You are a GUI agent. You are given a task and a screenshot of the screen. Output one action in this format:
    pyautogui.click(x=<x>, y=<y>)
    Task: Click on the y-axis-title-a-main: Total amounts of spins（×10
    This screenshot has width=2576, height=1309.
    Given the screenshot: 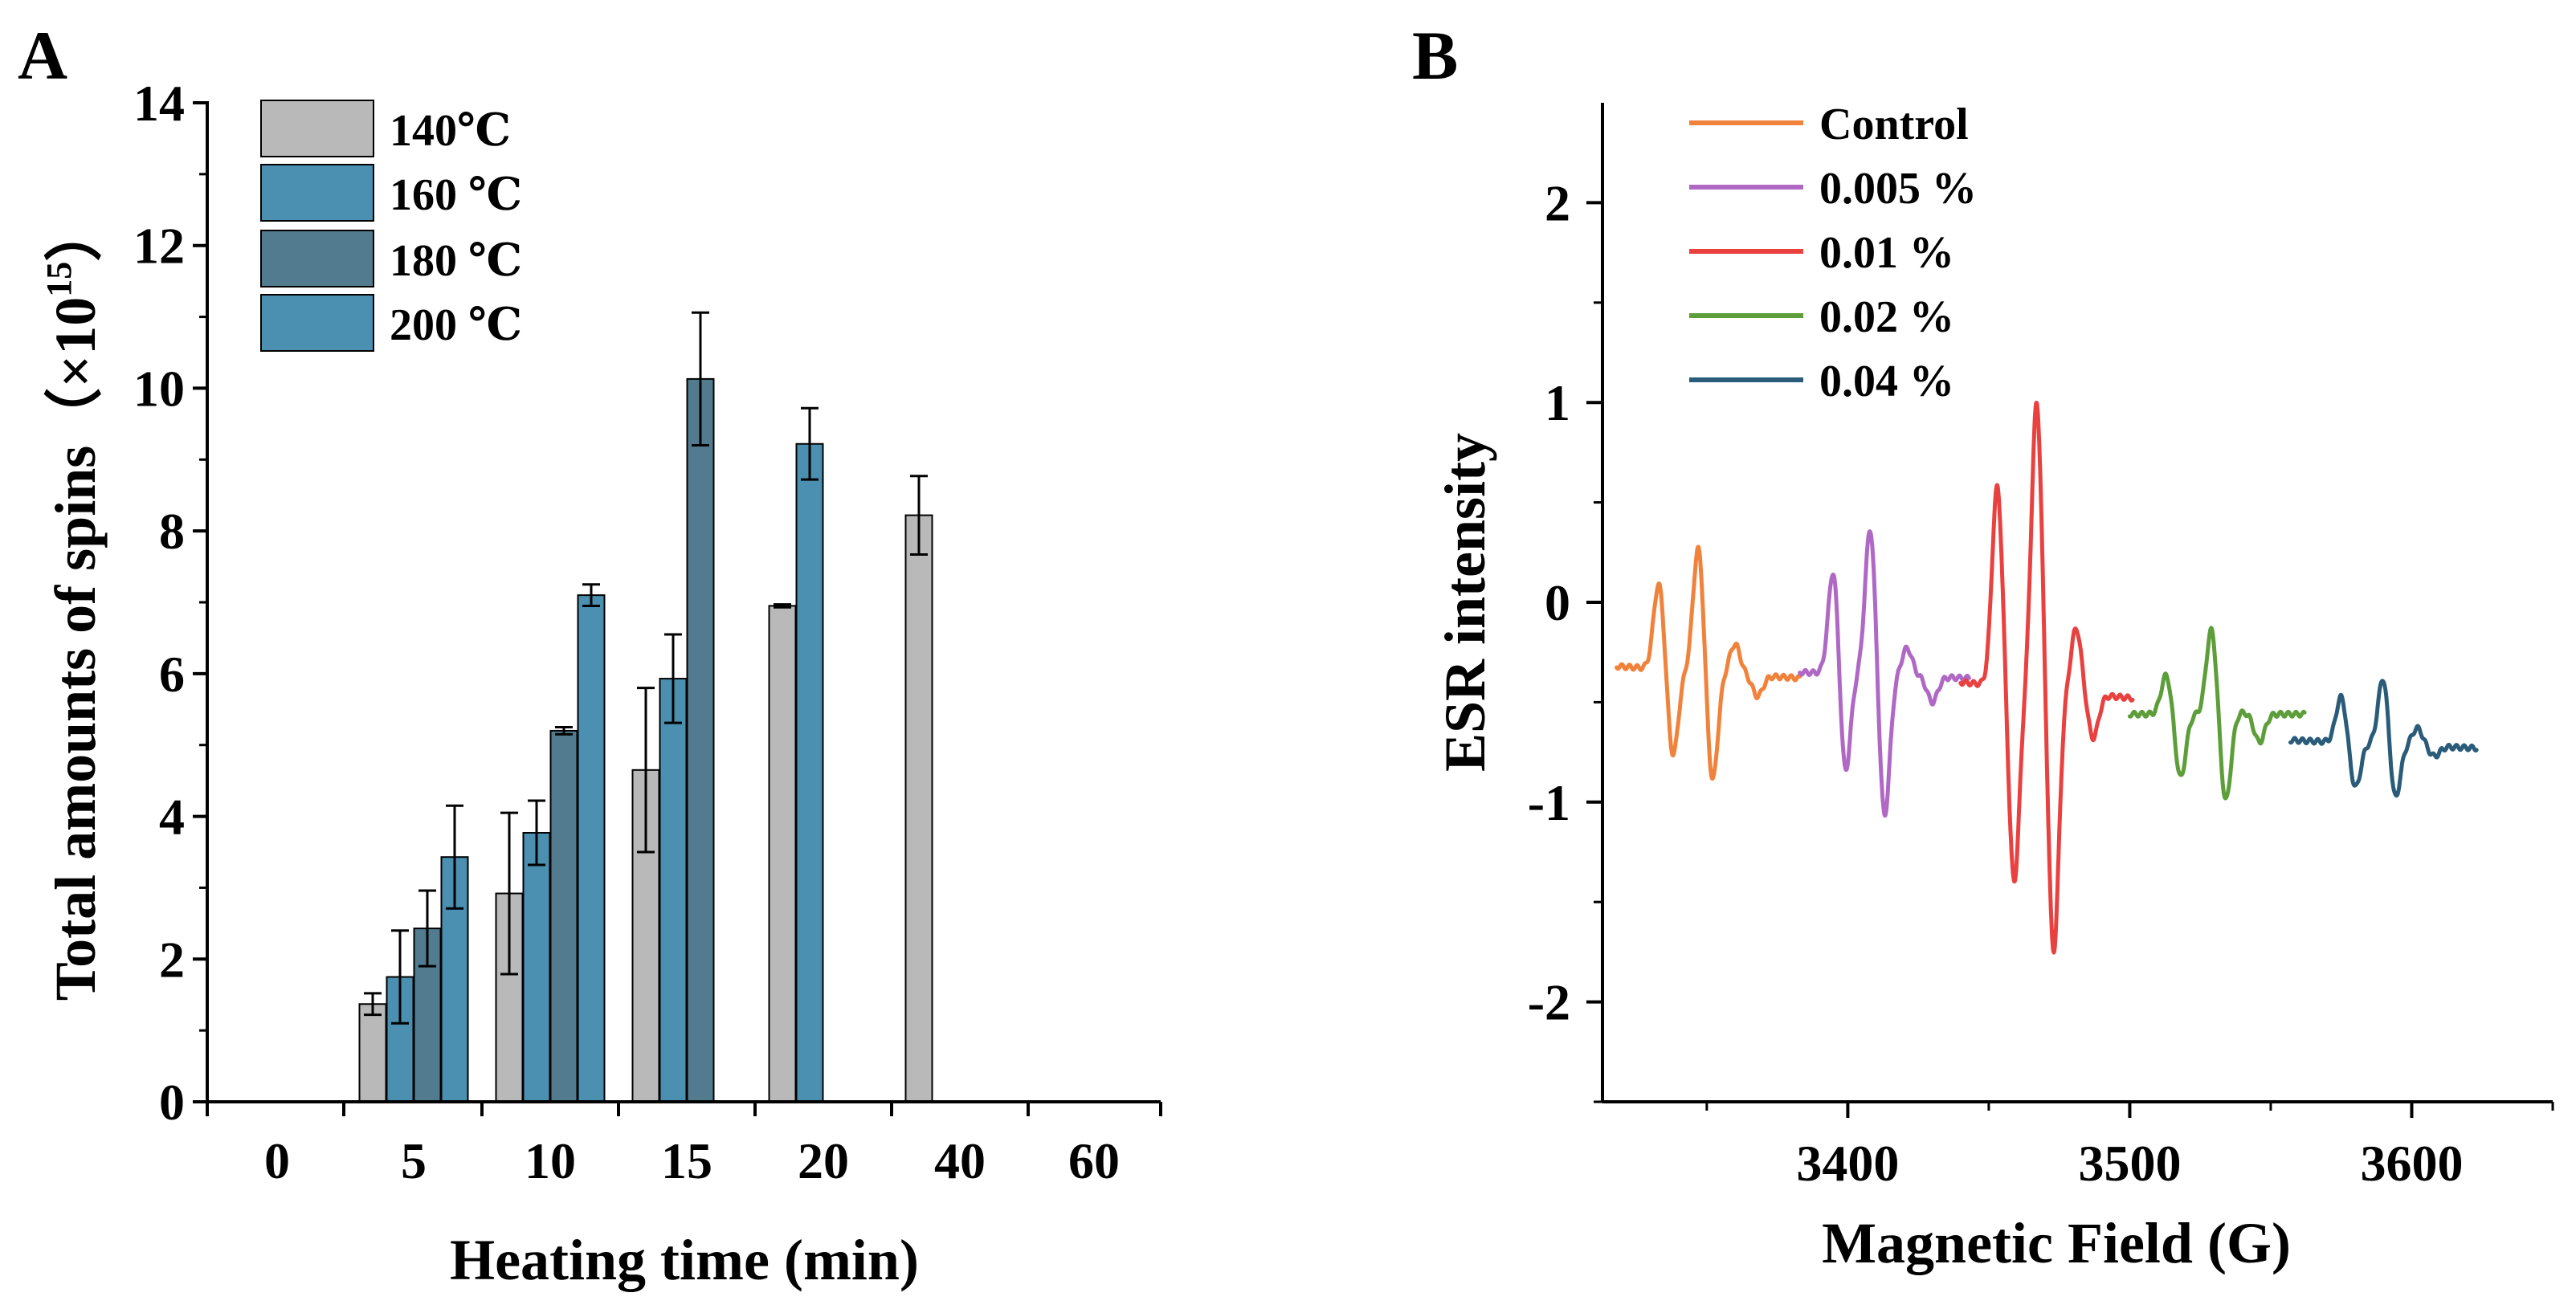 What is the action you would take?
    pyautogui.click(x=75, y=649)
    